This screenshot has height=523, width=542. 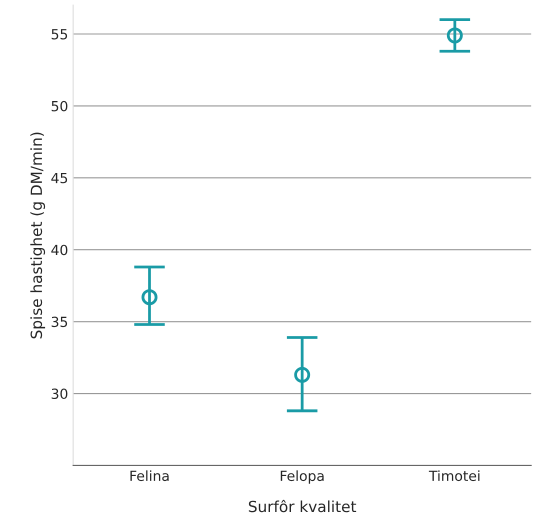 I want to click on y-tick-label: 40, so click(x=59, y=250).